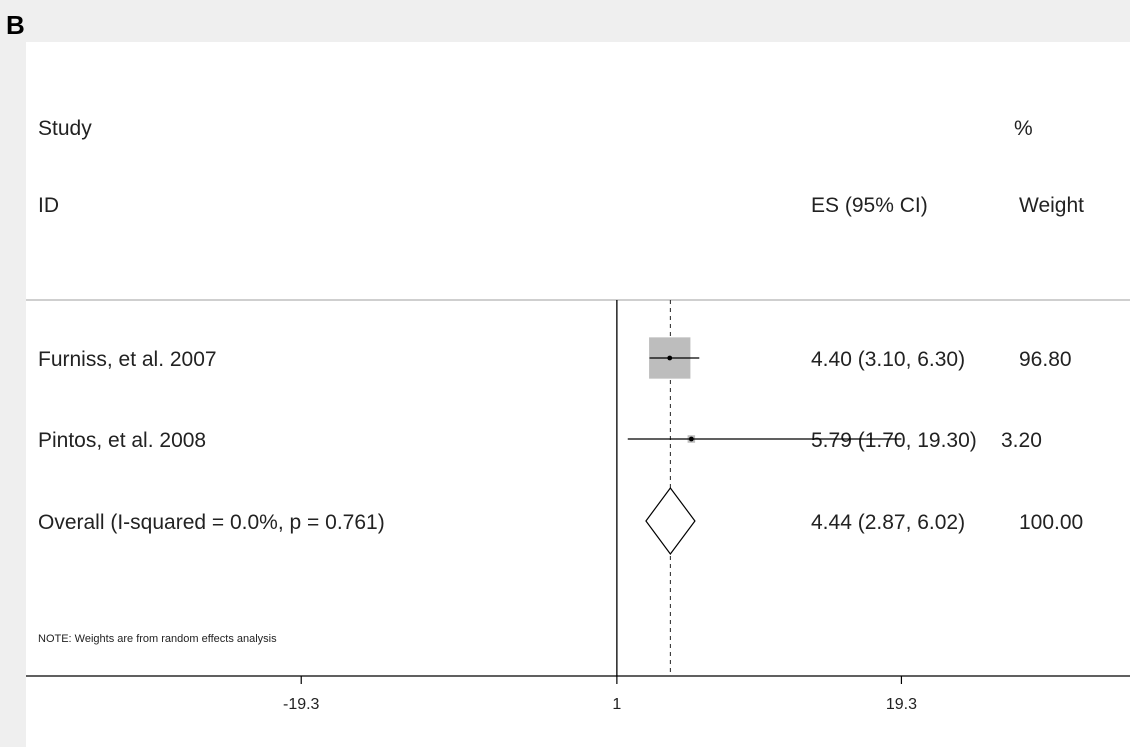 This screenshot has width=1130, height=747. What do you see at coordinates (65, 128) in the screenshot?
I see `header-study-label: Study` at bounding box center [65, 128].